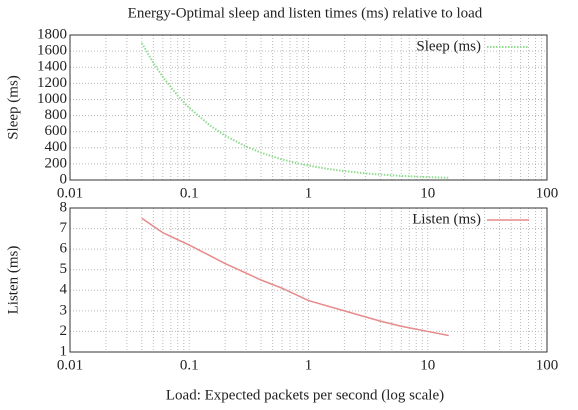 Image resolution: width=578 pixels, height=410 pixels. I want to click on y-tick-label: 1400, so click(52, 67).